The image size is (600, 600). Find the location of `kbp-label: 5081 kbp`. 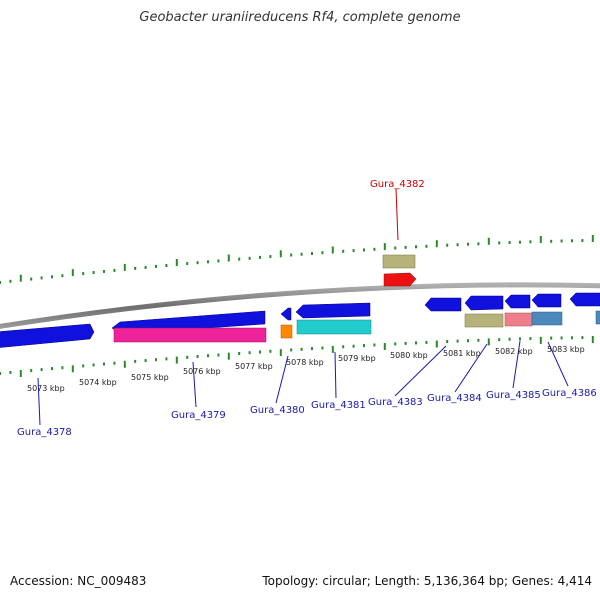

kbp-label: 5081 kbp is located at coordinates (462, 353).